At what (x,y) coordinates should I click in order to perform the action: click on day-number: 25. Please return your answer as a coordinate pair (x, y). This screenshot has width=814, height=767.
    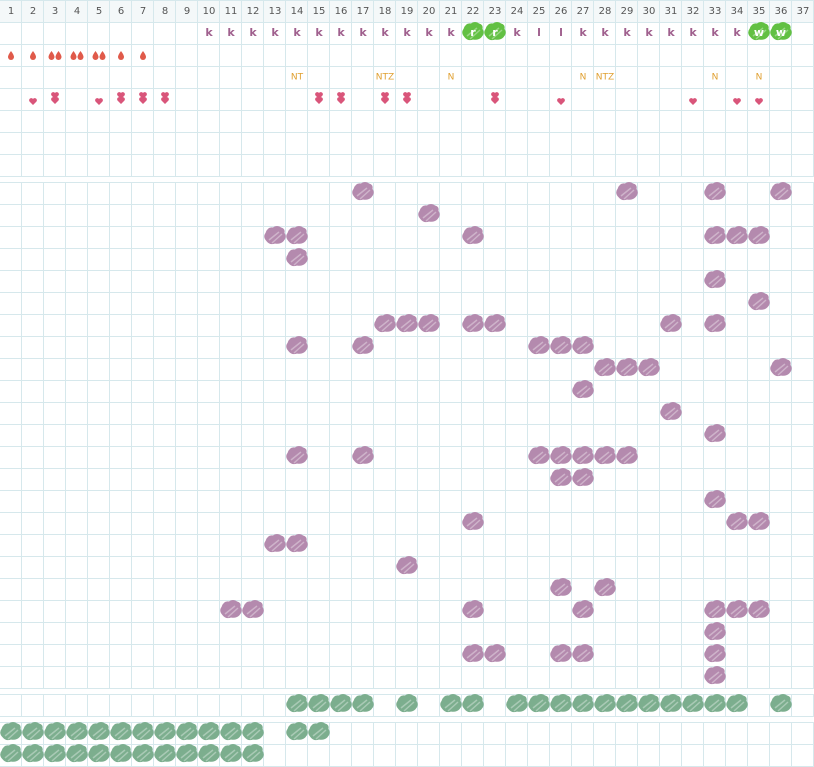
    Looking at the image, I should click on (539, 11).